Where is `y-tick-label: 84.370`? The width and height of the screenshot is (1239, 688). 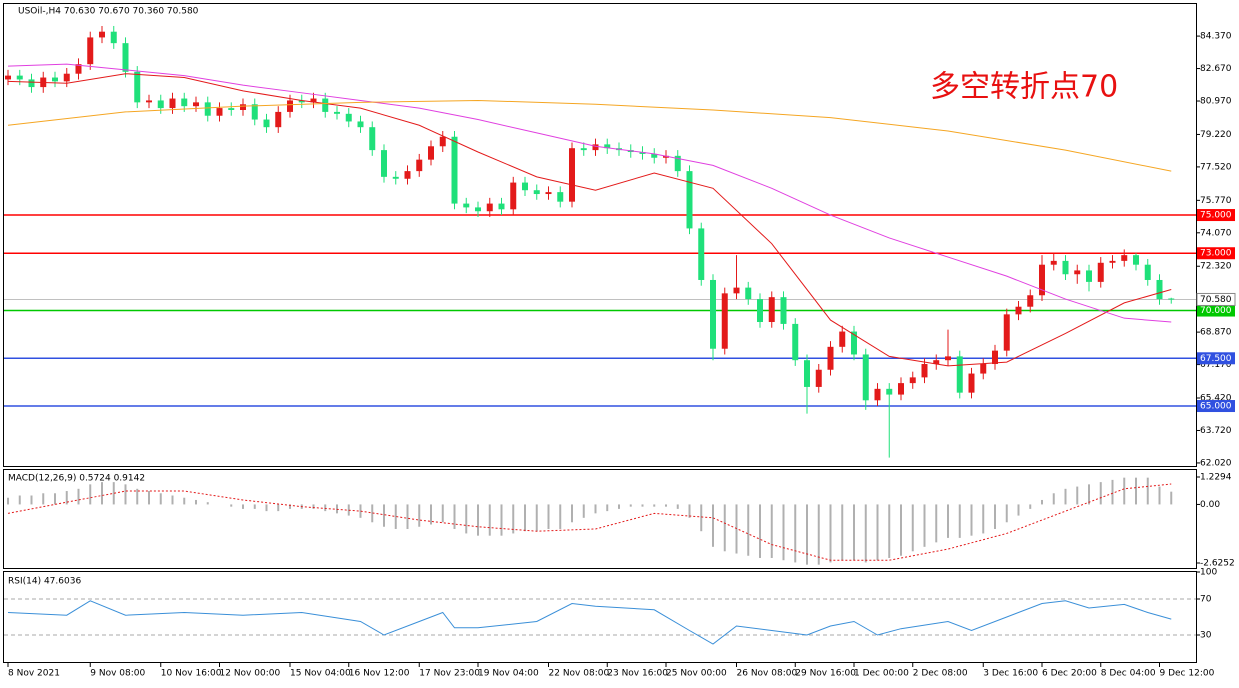
y-tick-label: 84.370 is located at coordinates (1216, 37).